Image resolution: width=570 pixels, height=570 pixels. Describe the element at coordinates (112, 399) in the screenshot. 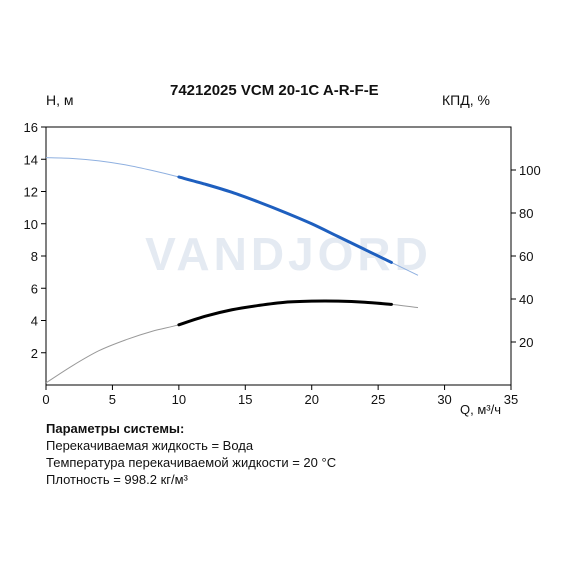

I see `x-tick-label: 5` at that location.